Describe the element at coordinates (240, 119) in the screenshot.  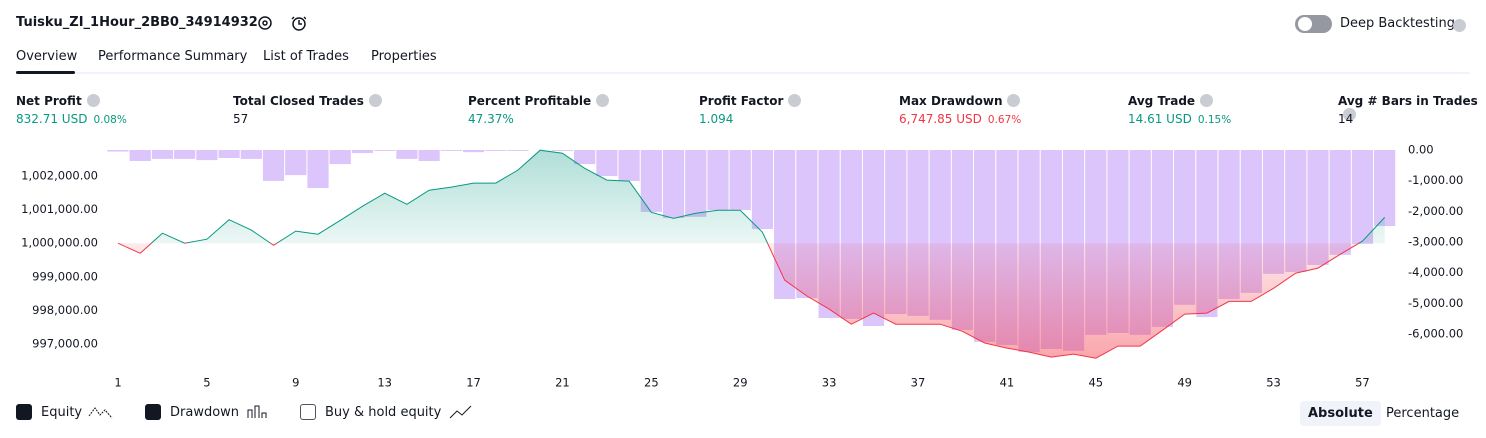
I see `metric-value: 57` at that location.